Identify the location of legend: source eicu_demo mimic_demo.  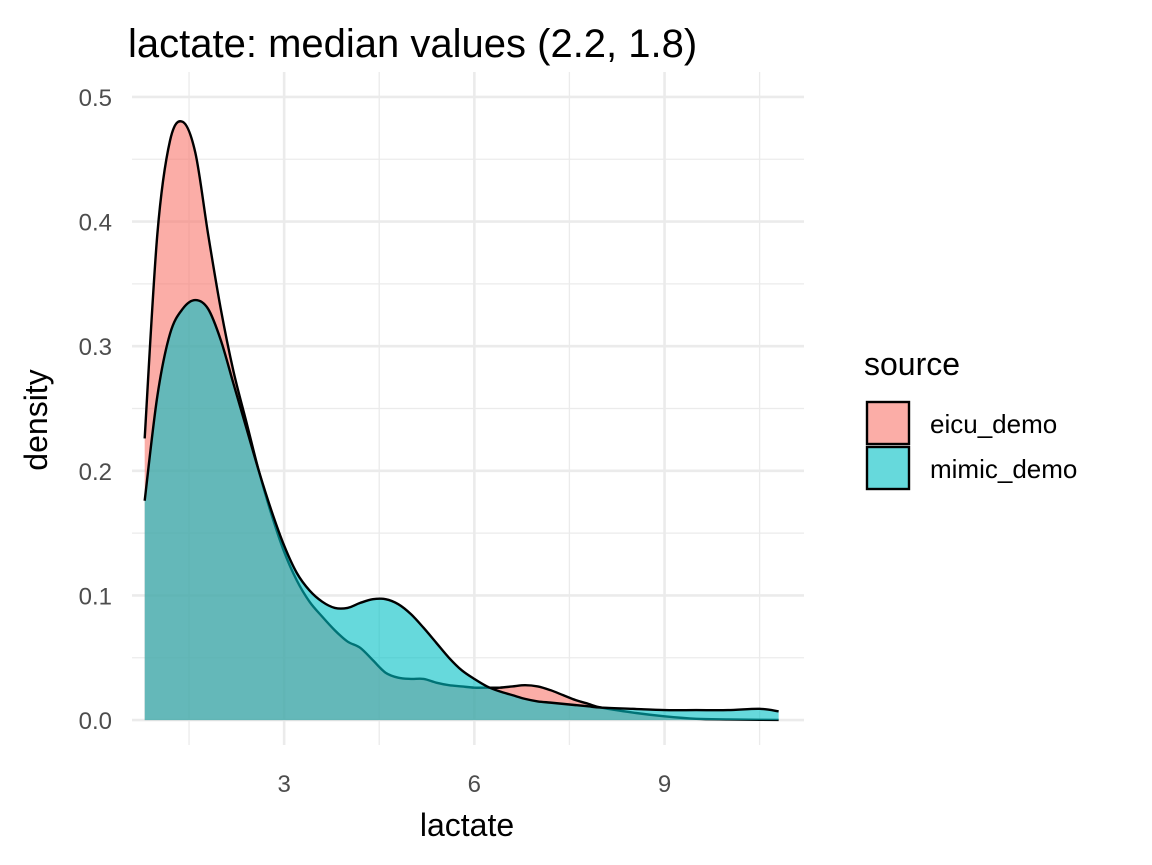
(970, 418).